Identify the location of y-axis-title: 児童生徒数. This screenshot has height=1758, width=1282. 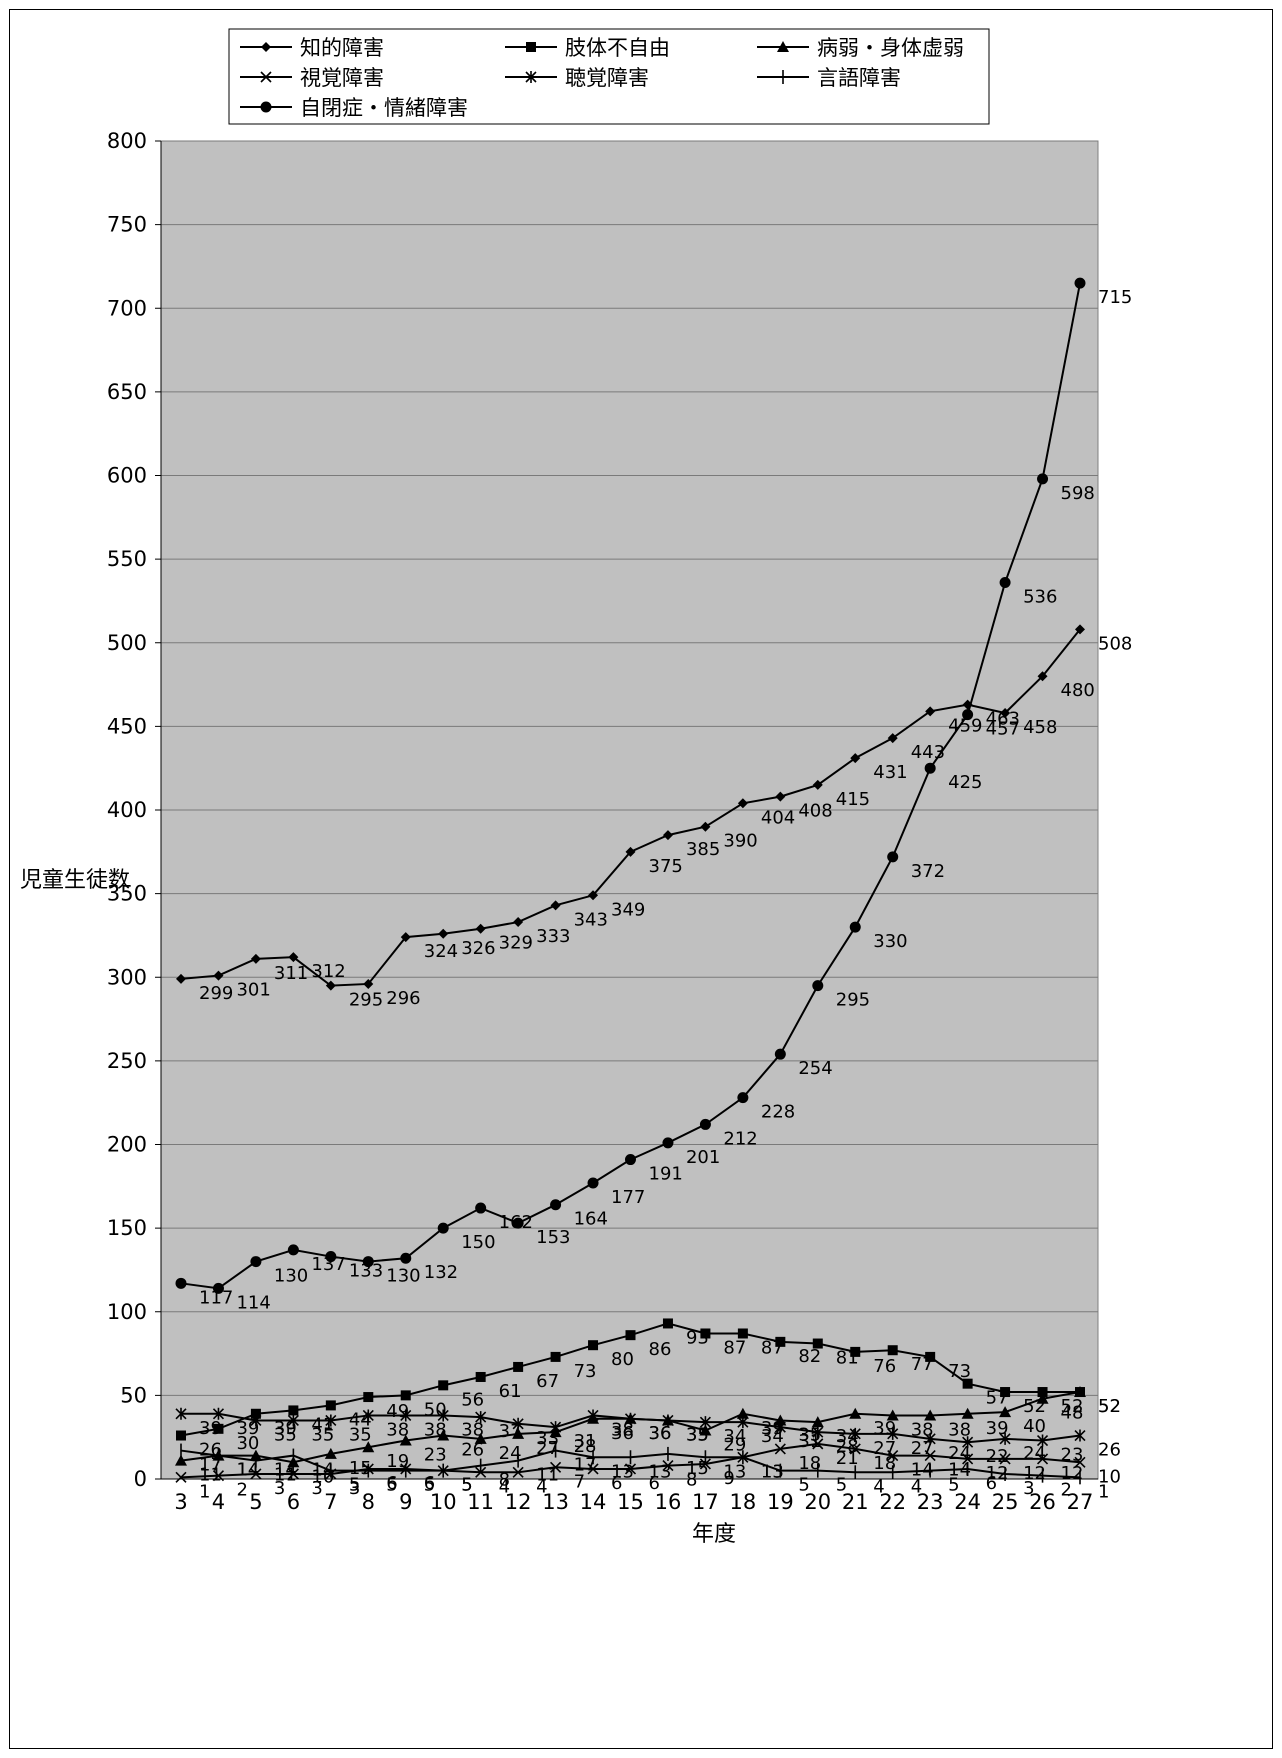
(75, 880).